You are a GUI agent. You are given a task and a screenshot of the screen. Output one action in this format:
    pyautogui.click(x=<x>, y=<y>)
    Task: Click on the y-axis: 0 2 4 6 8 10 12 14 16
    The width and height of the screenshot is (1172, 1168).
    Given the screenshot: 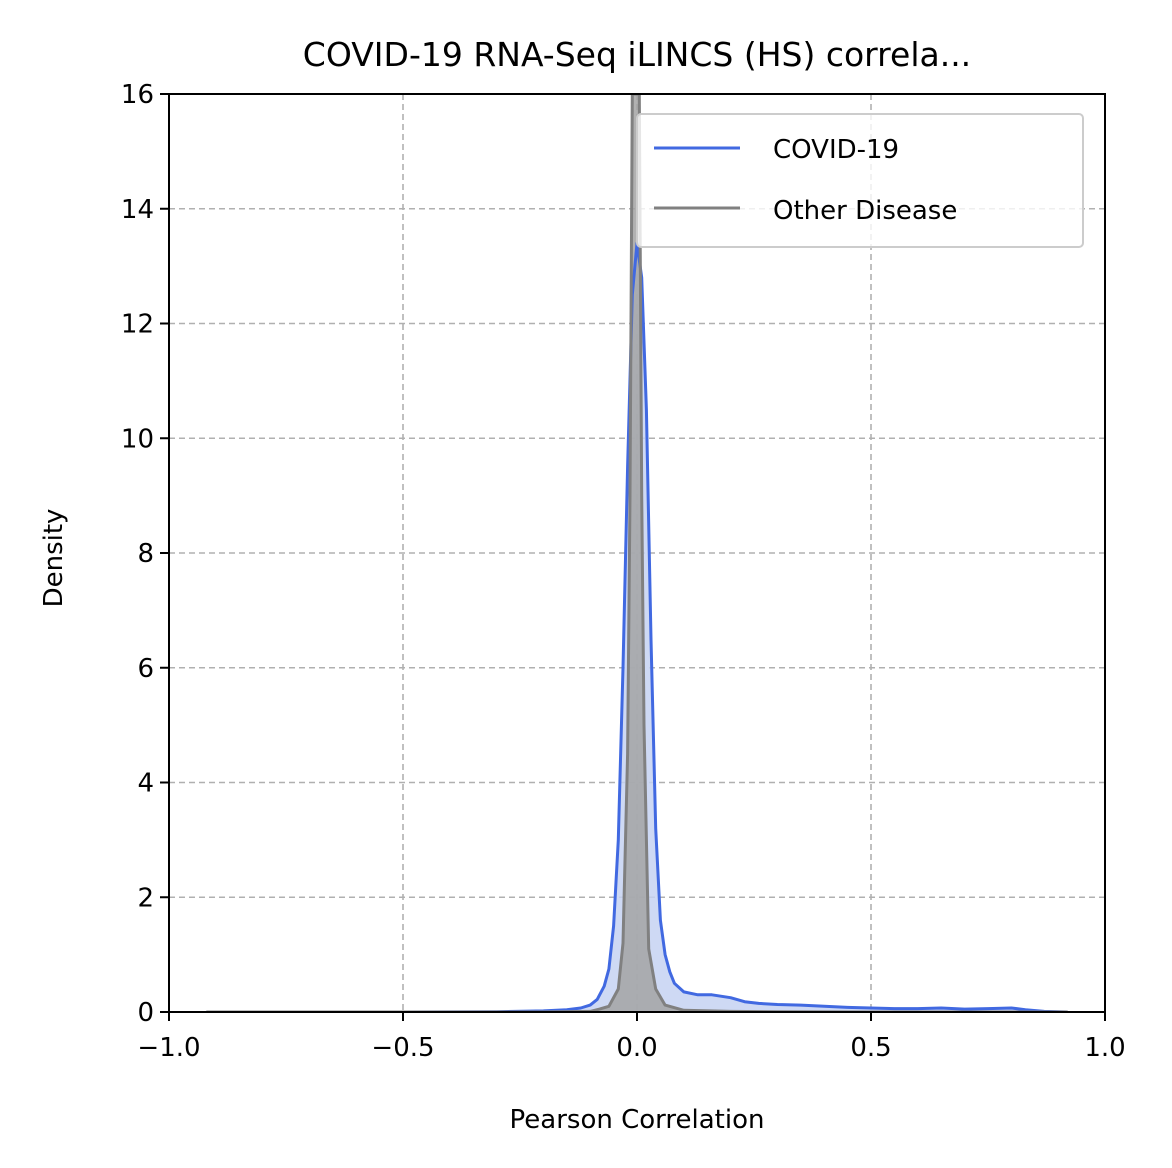 What is the action you would take?
    pyautogui.click(x=145, y=554)
    